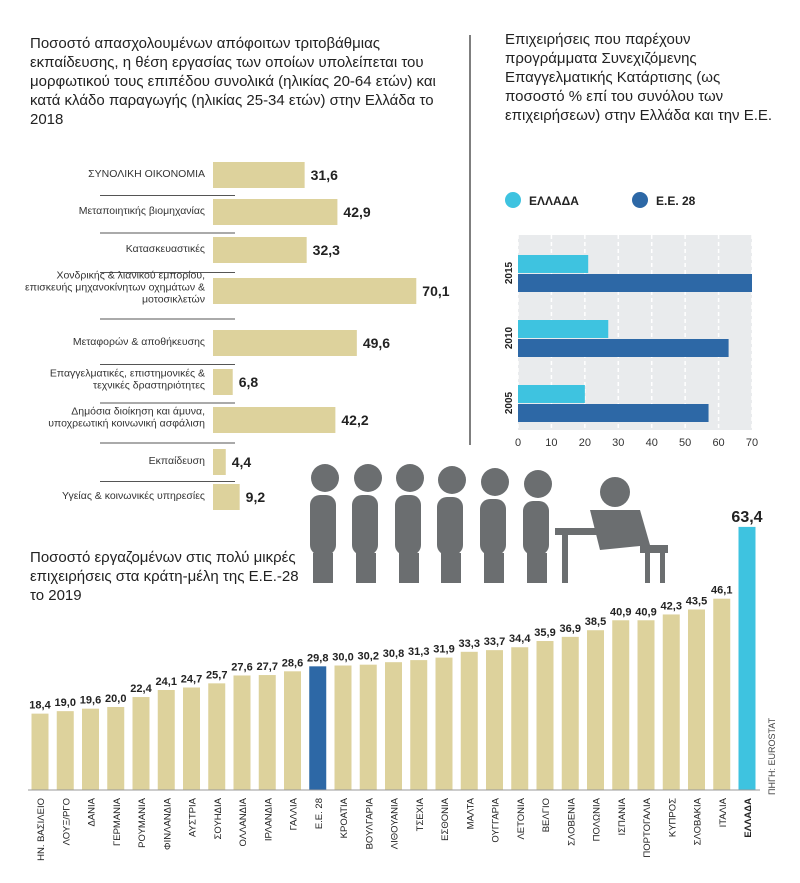 The width and height of the screenshot is (800, 883). What do you see at coordinates (418, 652) in the screenshot?
I see `value-label: 31,3` at bounding box center [418, 652].